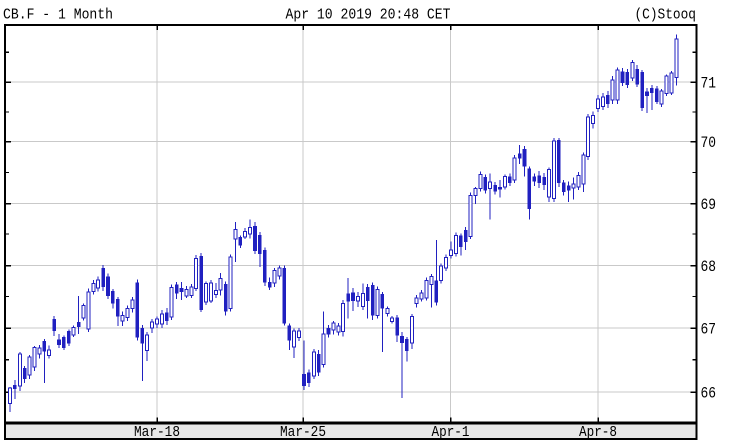  What do you see at coordinates (709, 330) in the screenshot?
I see `svg-text: 67` at bounding box center [709, 330].